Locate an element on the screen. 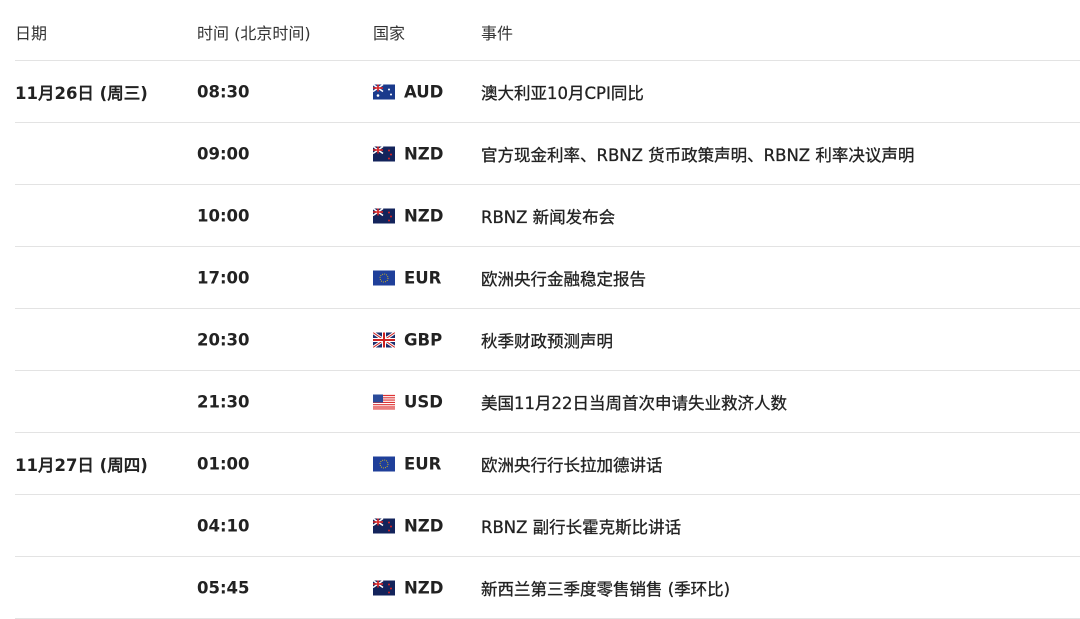 The width and height of the screenshot is (1080, 619). time-cell: 10:00 is located at coordinates (223, 215).